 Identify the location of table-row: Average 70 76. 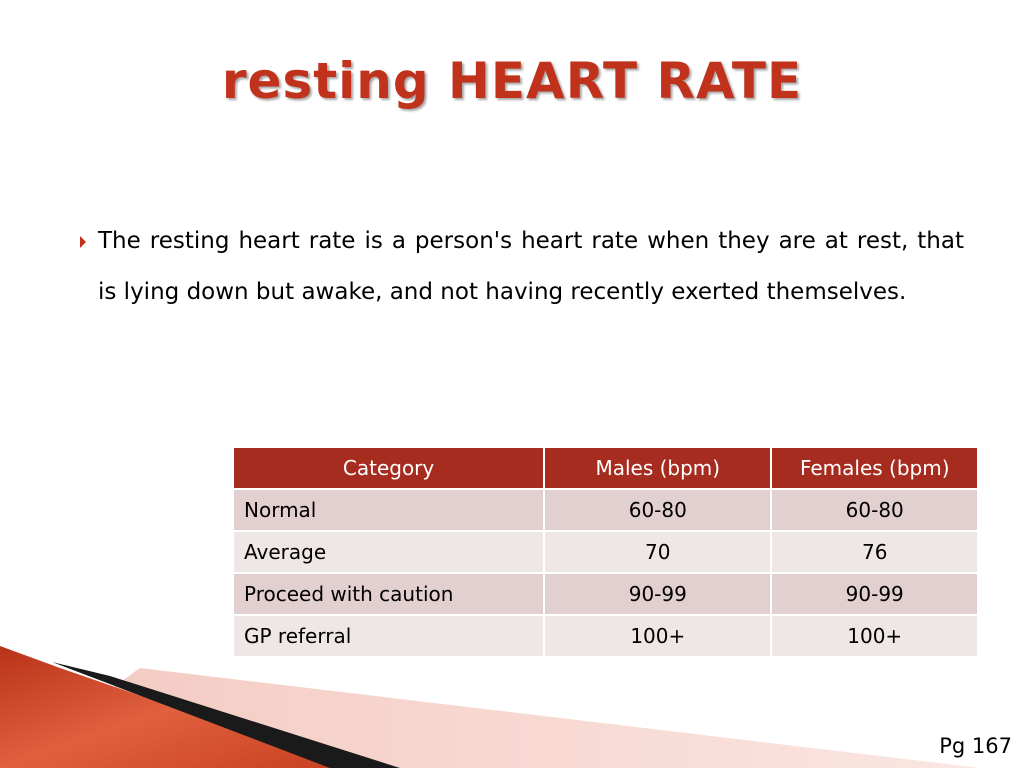
(605, 552).